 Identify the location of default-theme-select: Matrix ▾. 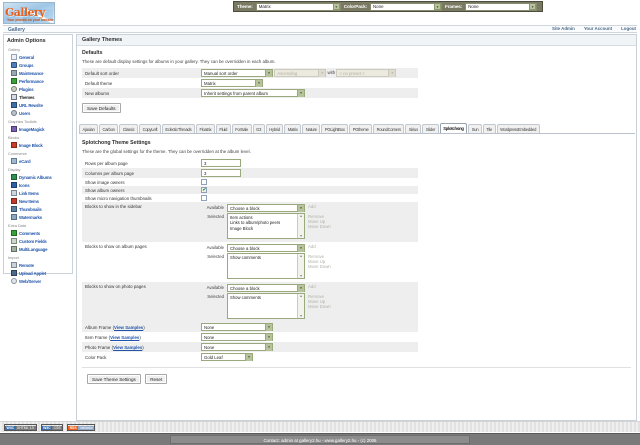
(232, 83).